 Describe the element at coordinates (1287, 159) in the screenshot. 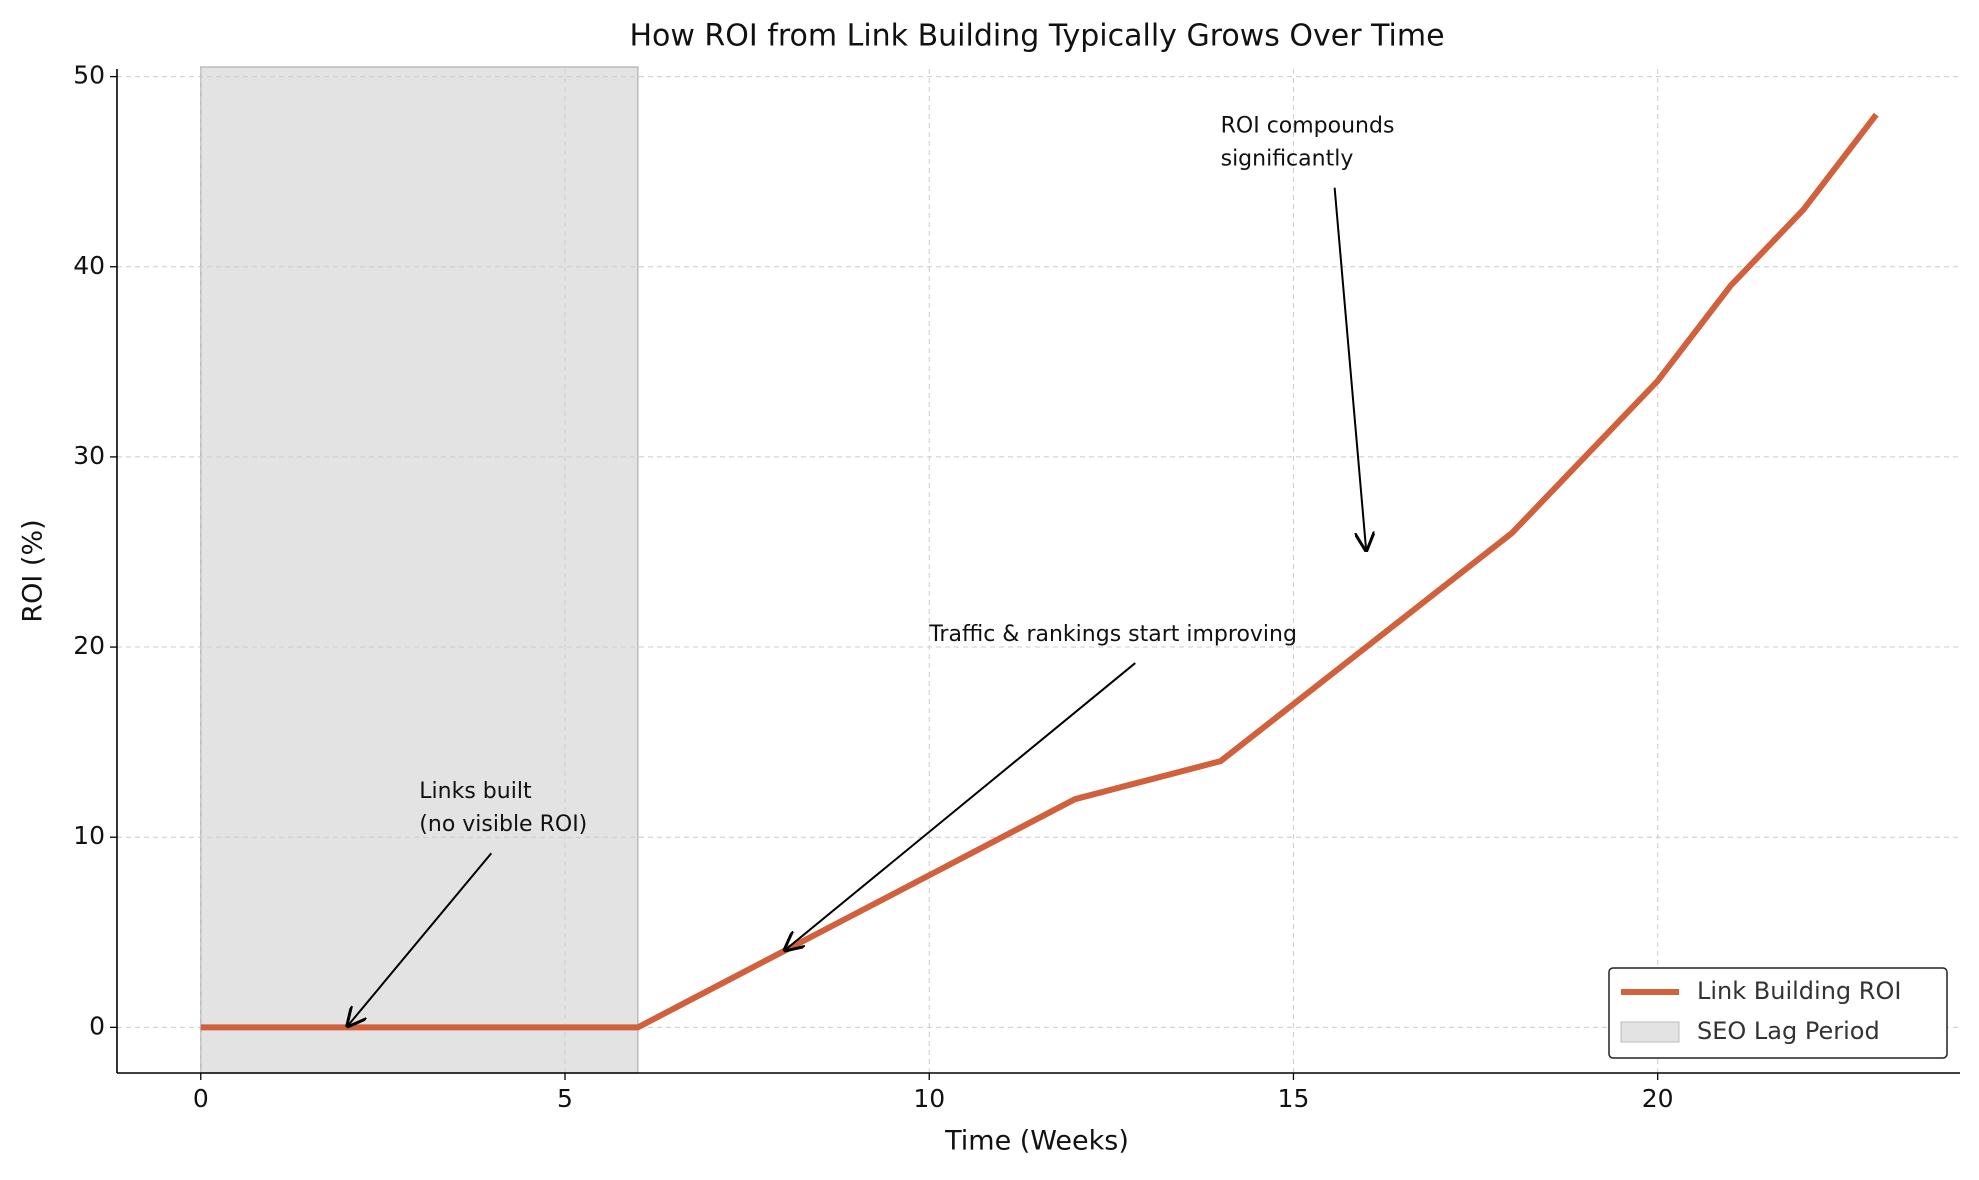

I see `annotation-text: significantly` at that location.